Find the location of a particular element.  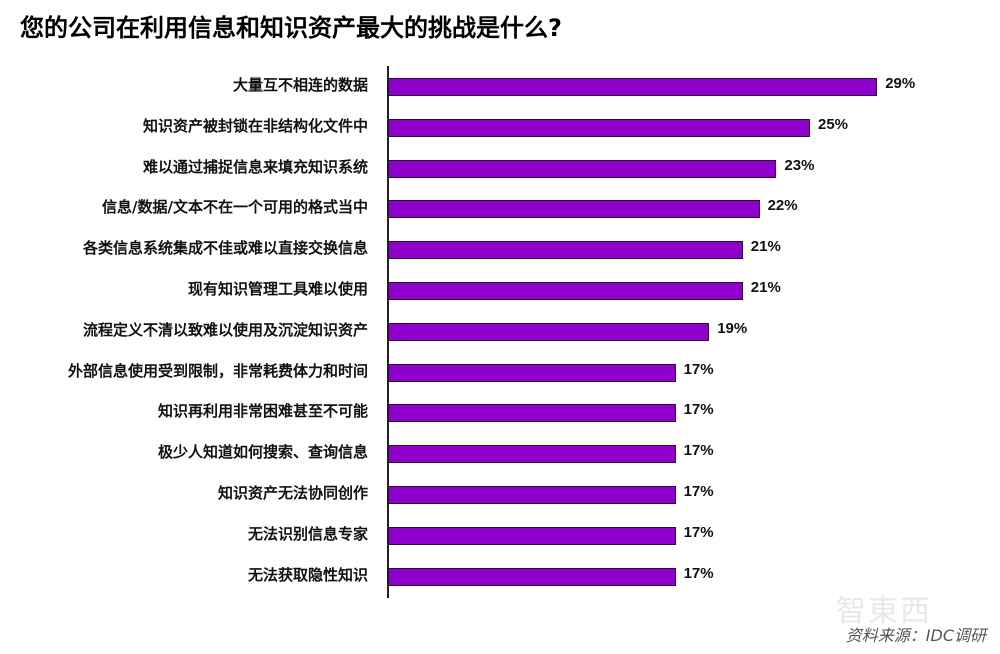

bar-row: 各类信息系统集成不佳或难以直接交换信息 21% is located at coordinates (500, 249).